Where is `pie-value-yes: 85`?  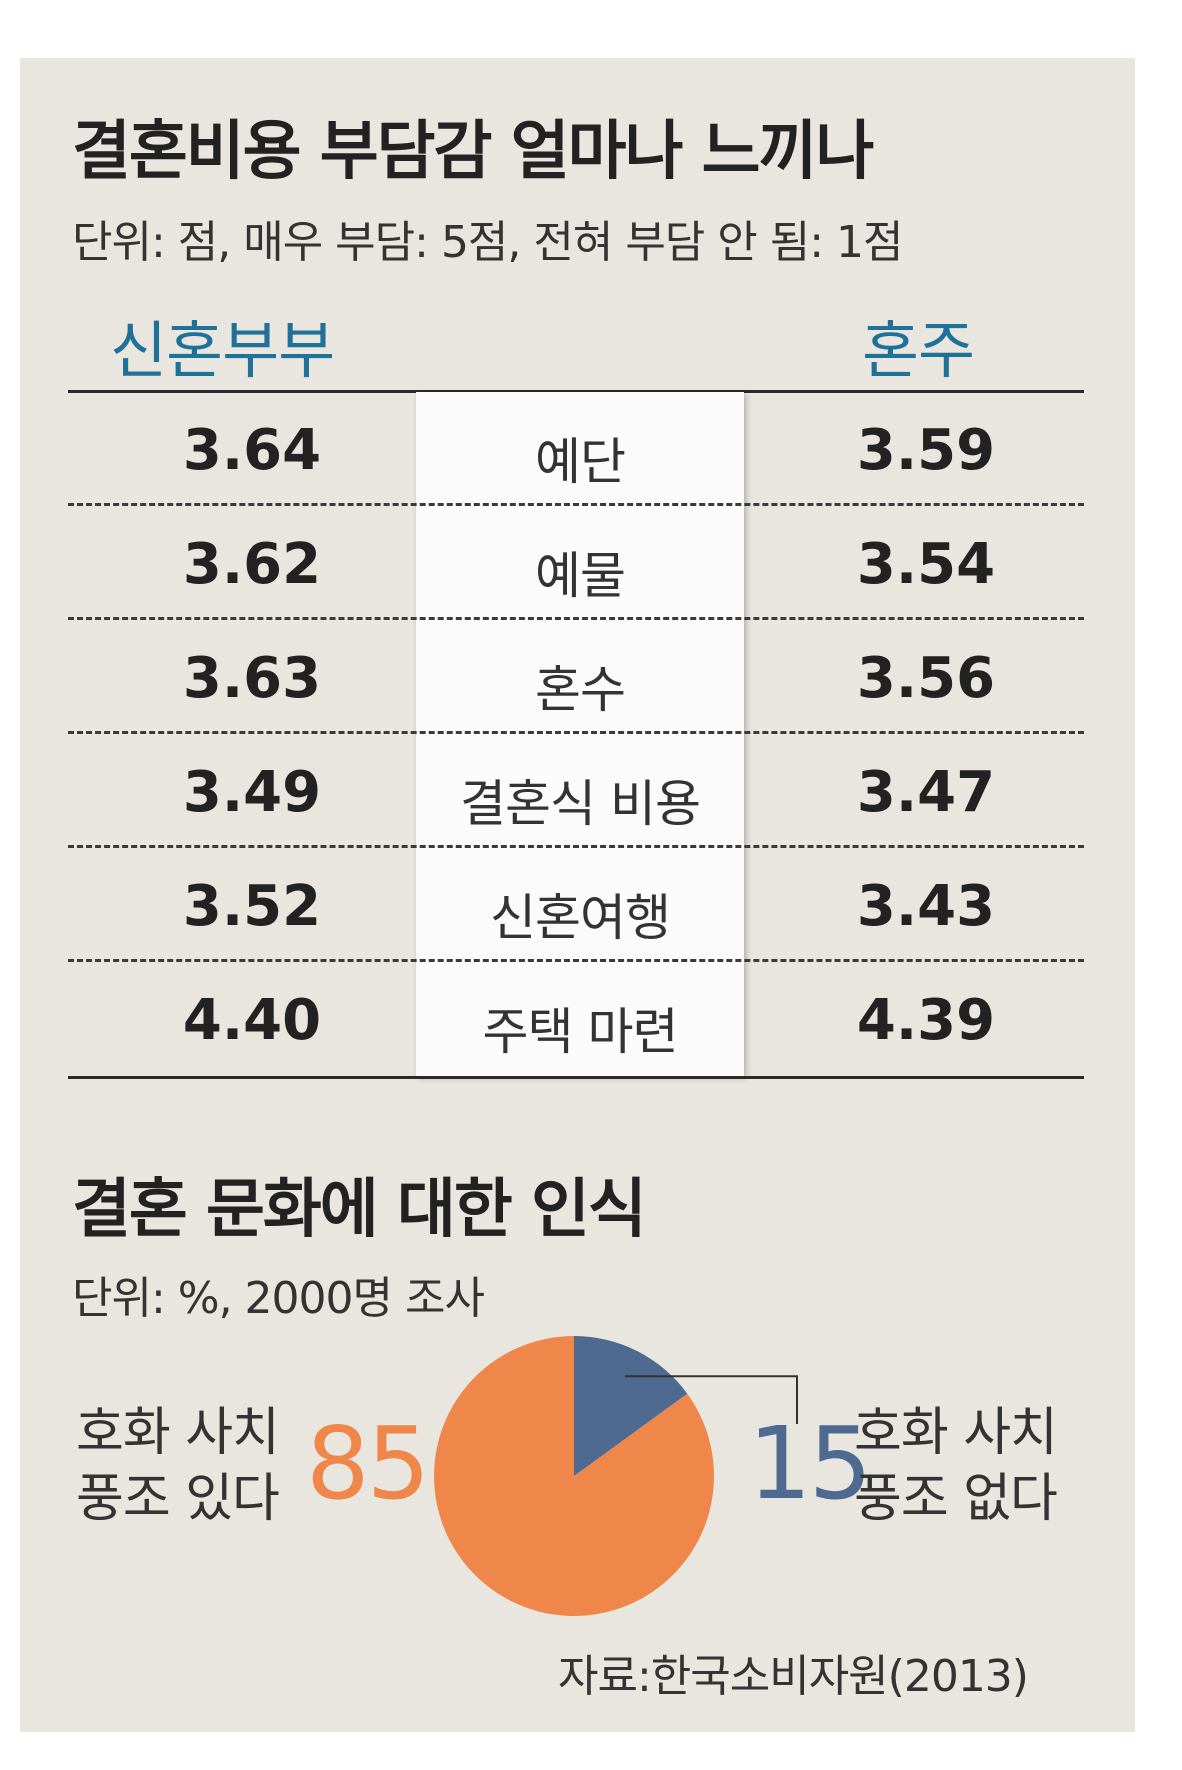
pie-value-yes: 85 is located at coordinates (368, 1463).